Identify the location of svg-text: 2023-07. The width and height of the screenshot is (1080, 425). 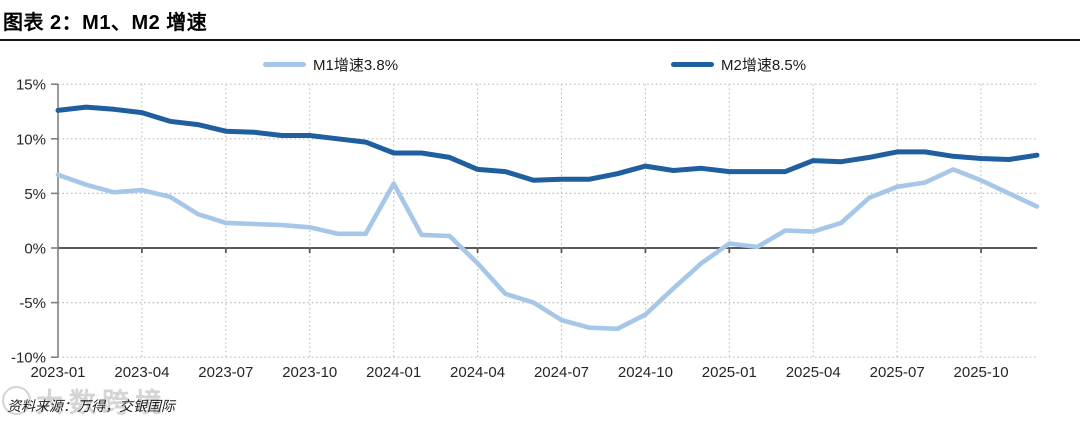
(225, 372).